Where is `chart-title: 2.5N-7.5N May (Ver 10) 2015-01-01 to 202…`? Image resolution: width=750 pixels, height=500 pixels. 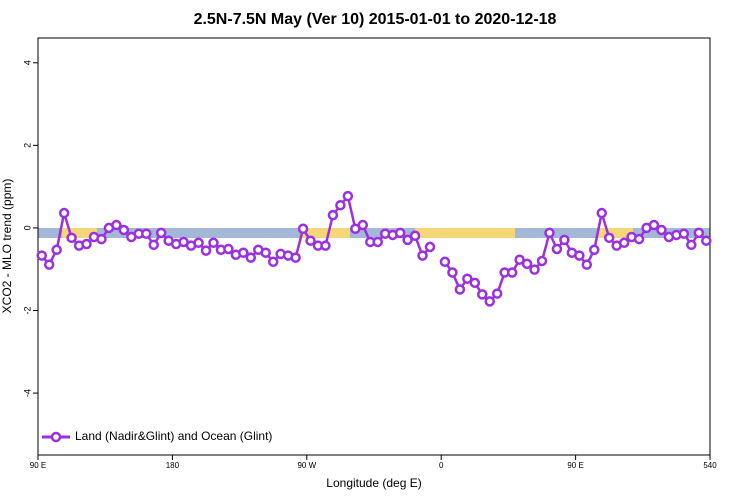 chart-title: 2.5N-7.5N May (Ver 10) 2015-01-01 to 202… is located at coordinates (375, 19).